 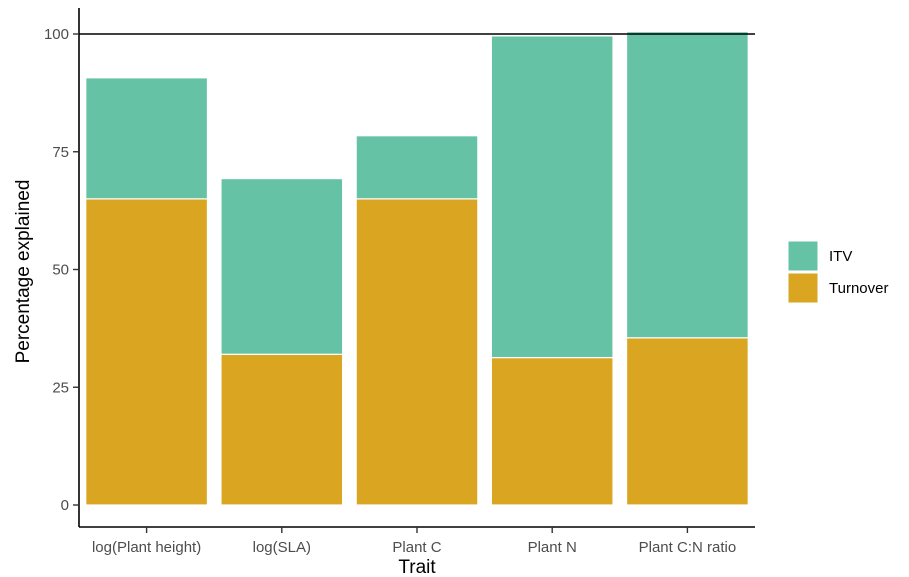 What do you see at coordinates (65, 505) in the screenshot?
I see `y-tick-label-0: 0` at bounding box center [65, 505].